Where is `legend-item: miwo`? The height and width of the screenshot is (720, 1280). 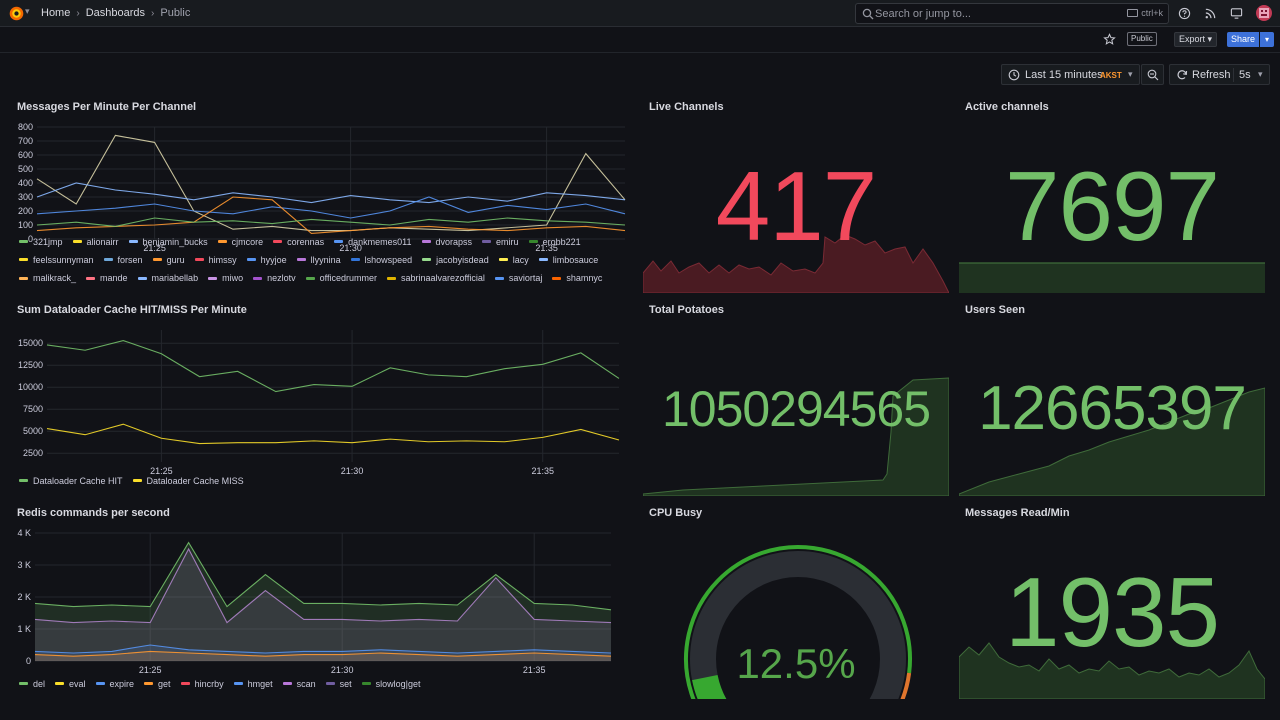 legend-item: miwo is located at coordinates (225, 278).